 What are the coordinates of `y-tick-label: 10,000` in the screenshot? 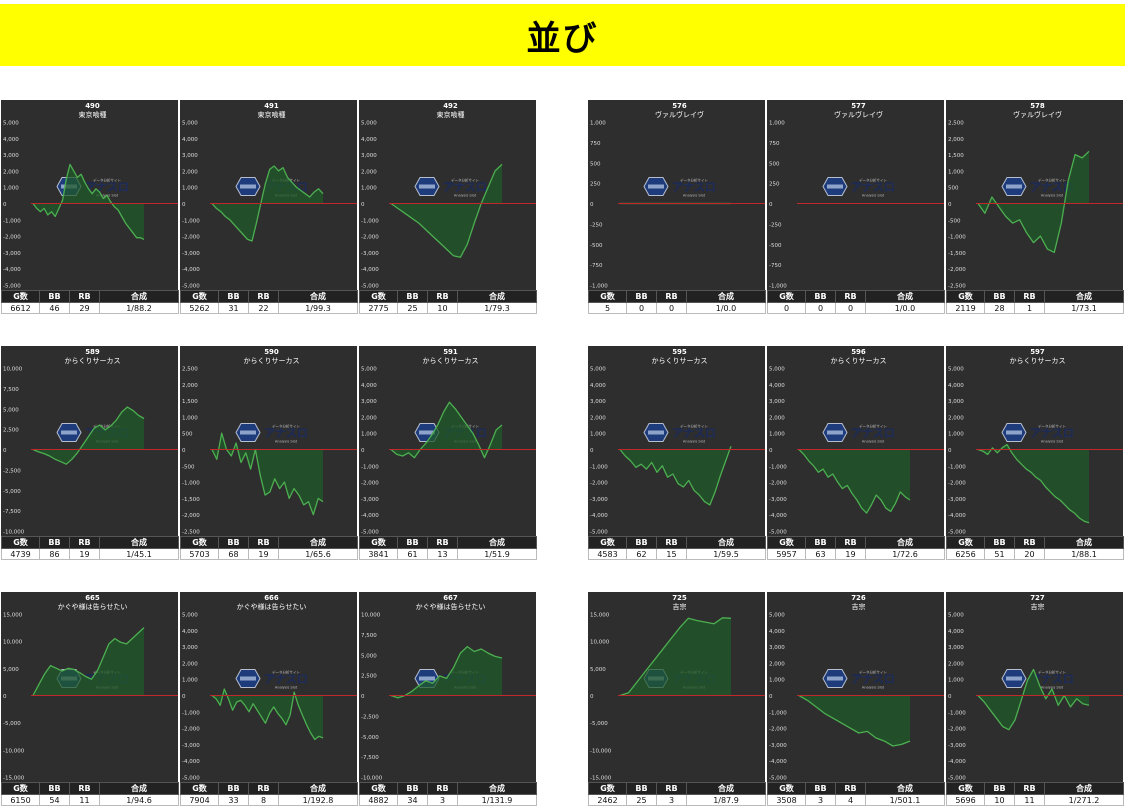 It's located at (600, 643).